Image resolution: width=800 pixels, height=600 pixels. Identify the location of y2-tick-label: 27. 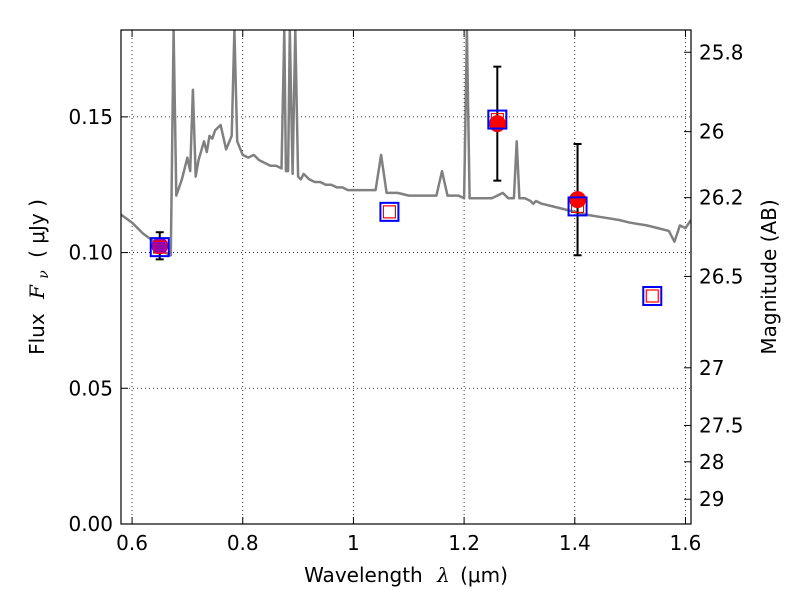
(711, 368).